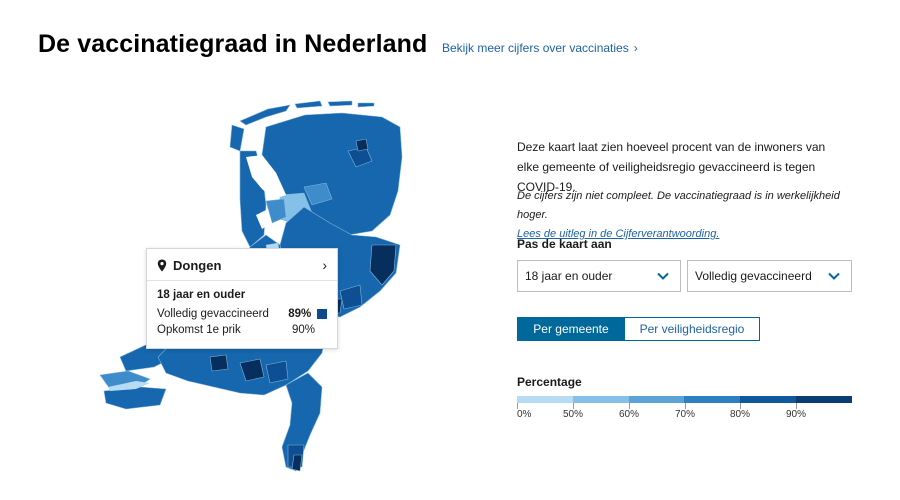  What do you see at coordinates (242, 265) in the screenshot?
I see `tooltip-header: Dongen ›` at bounding box center [242, 265].